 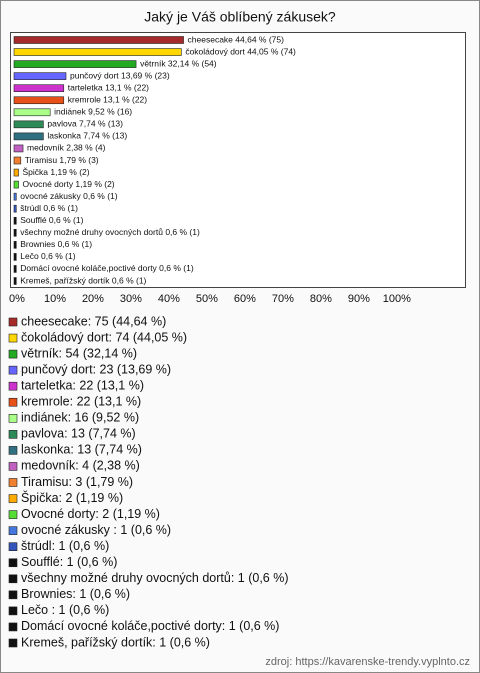 I want to click on legend-label: ovocné zákusky : 1 (0,6 %), so click(x=96, y=530).